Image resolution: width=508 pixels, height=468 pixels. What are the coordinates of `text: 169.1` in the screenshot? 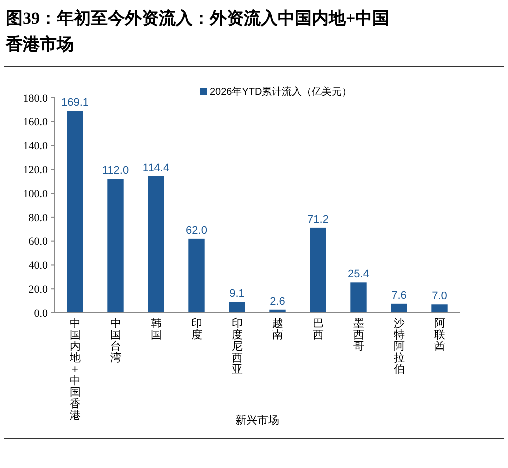 It's located at (75, 103).